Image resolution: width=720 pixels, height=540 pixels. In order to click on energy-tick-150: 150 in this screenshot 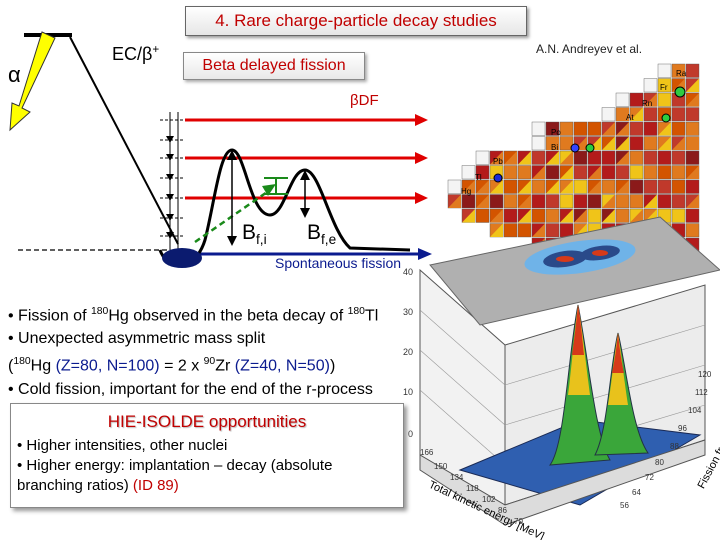, I will do `click(441, 466)`.